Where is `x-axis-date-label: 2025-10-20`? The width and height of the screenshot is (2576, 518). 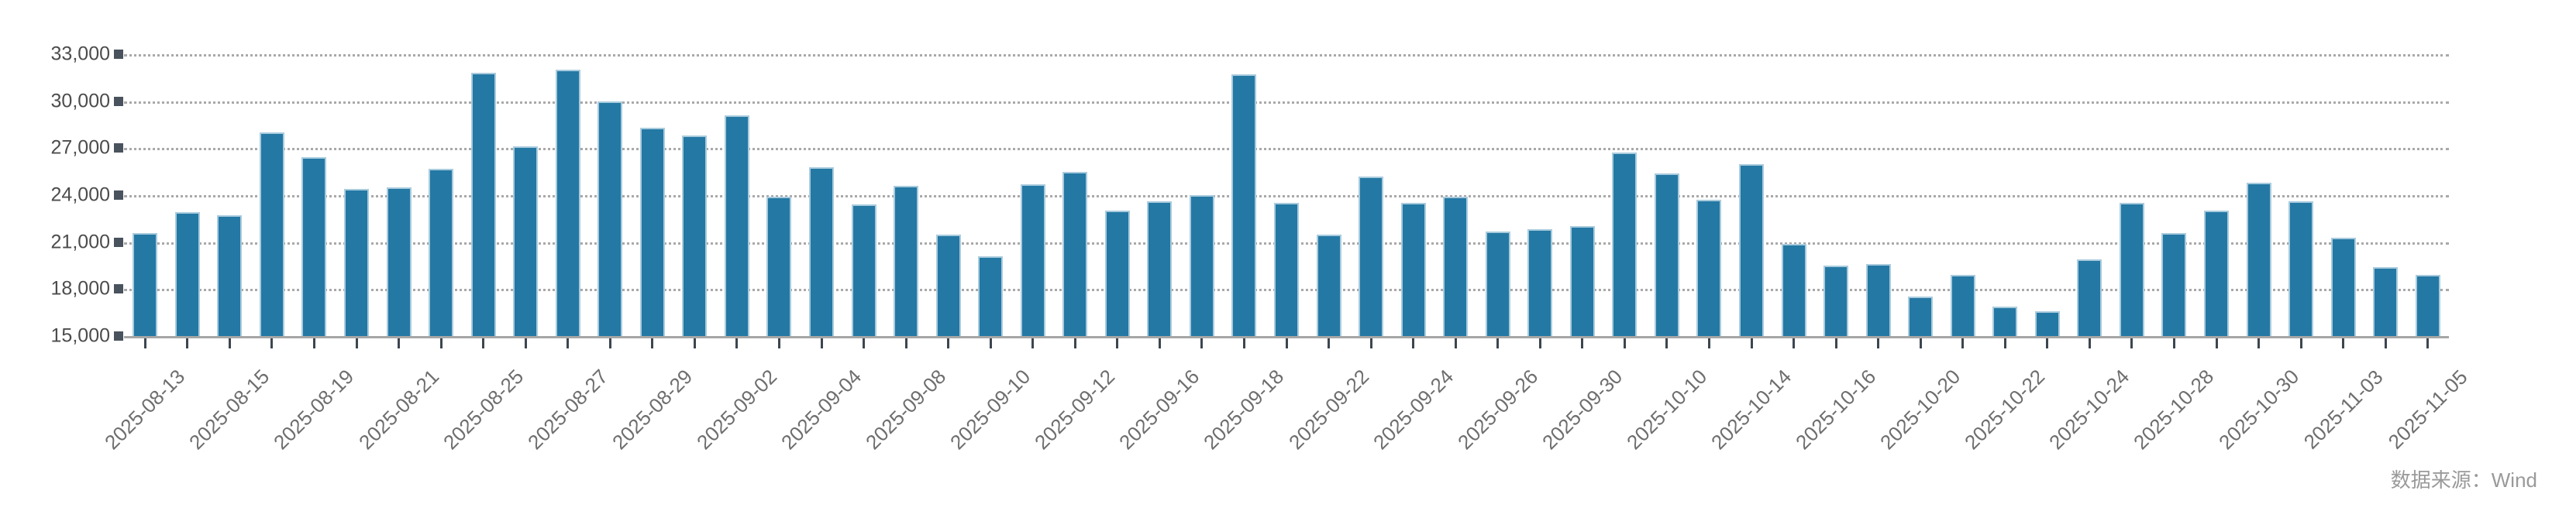
x-axis-date-label: 2025-10-20 is located at coordinates (1920, 410).